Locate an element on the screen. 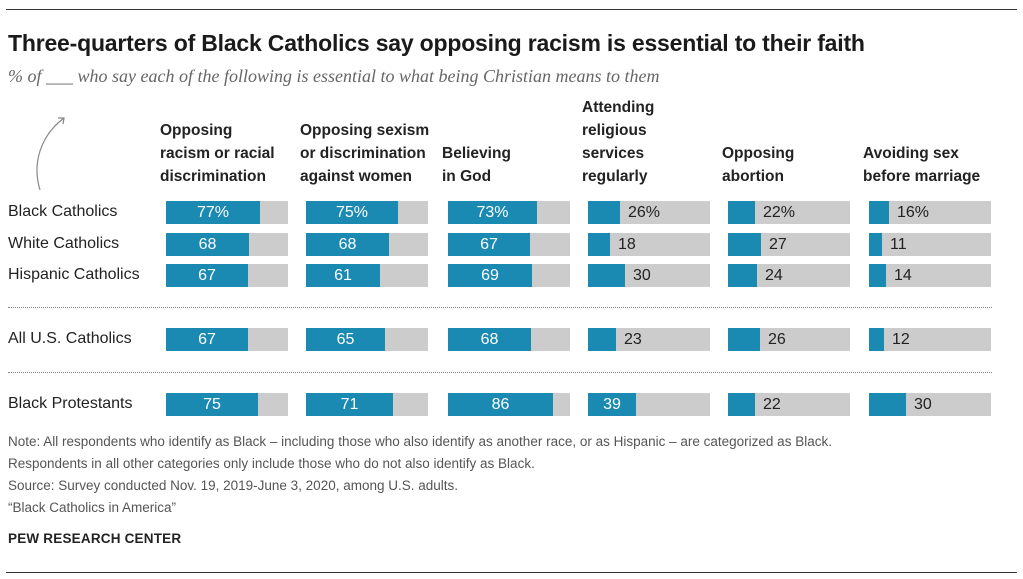 The image size is (1023, 579). bar-track: 61 is located at coordinates (367, 275).